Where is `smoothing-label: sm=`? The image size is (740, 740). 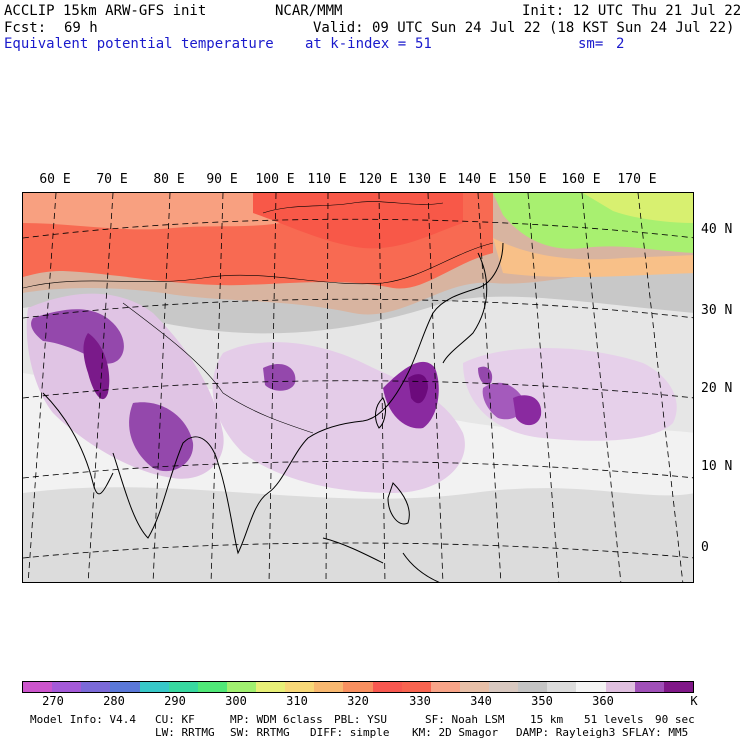
smoothing-label: sm= is located at coordinates (591, 44).